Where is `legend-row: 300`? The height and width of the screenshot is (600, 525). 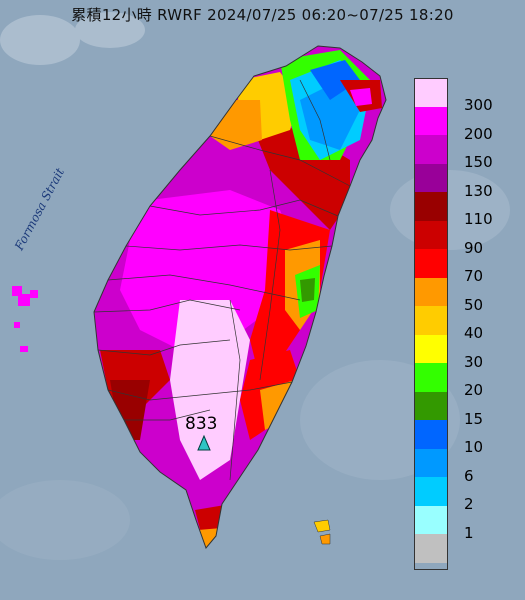
legend-row: 300 is located at coordinates (464, 96).